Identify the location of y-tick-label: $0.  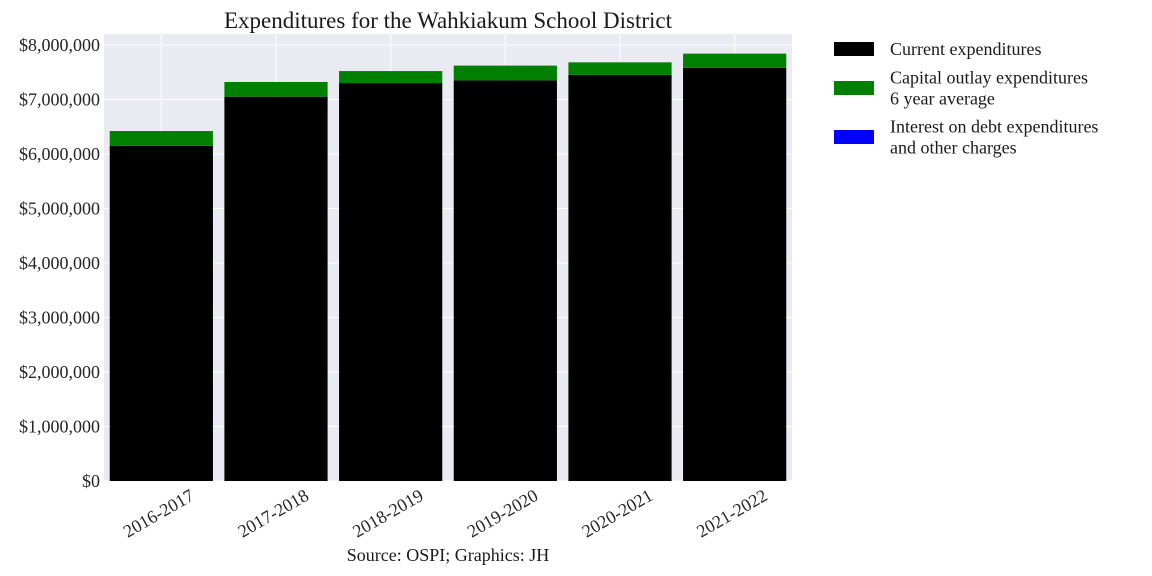
(91, 481).